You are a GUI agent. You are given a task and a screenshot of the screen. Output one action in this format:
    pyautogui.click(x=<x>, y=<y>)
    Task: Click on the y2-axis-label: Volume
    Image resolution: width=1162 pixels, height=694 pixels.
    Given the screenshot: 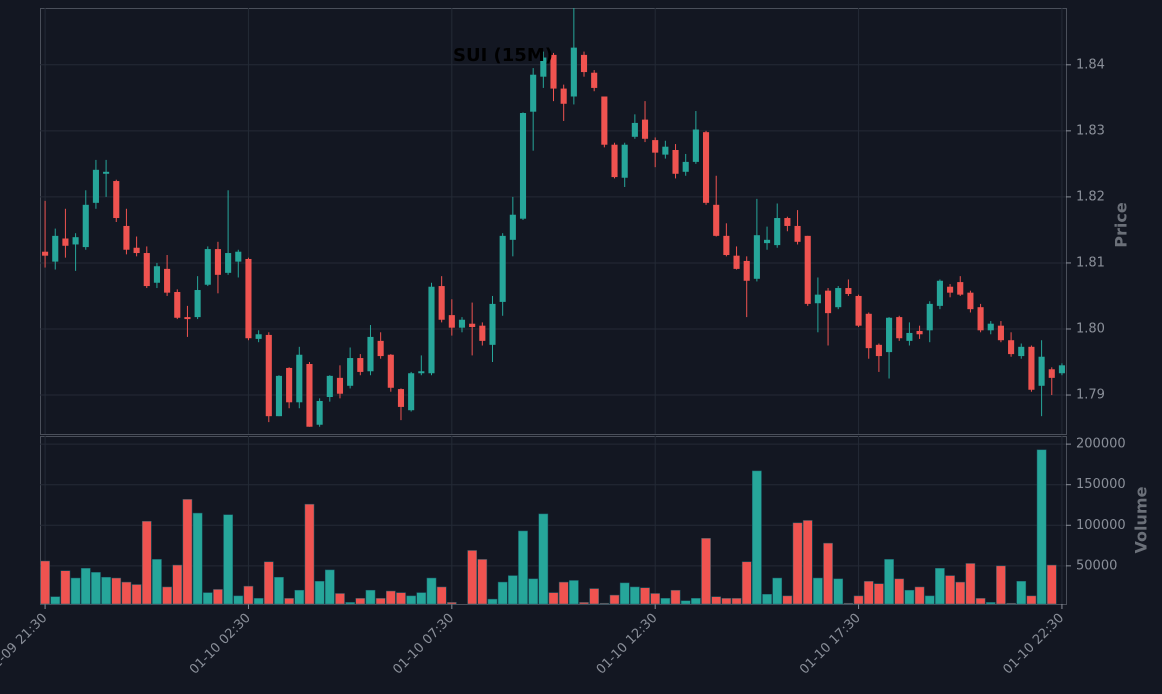 What is the action you would take?
    pyautogui.click(x=1141, y=519)
    